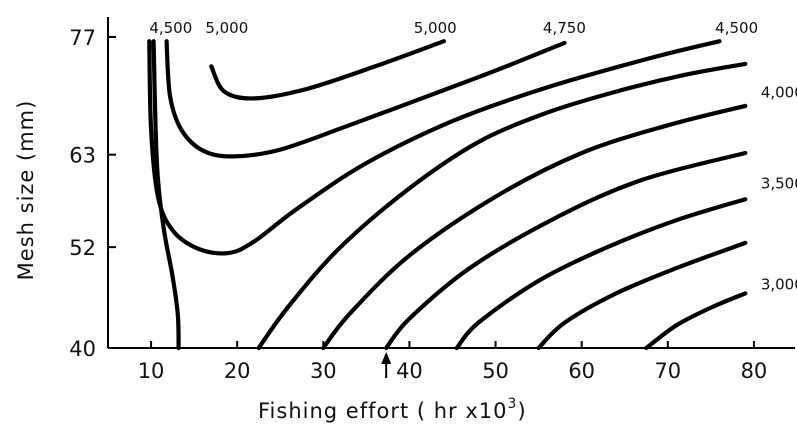 This screenshot has height=427, width=797. I want to click on x-tick-label: 10, so click(151, 371).